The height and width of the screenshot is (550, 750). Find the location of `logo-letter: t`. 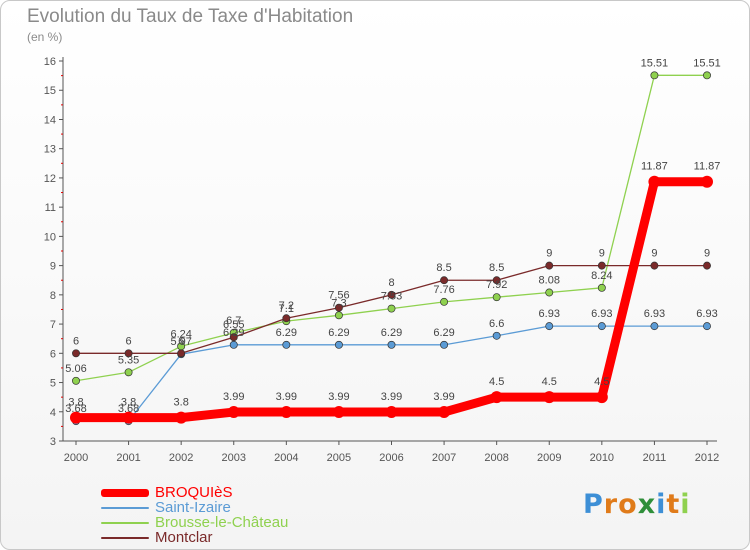

logo-letter: t is located at coordinates (673, 504).